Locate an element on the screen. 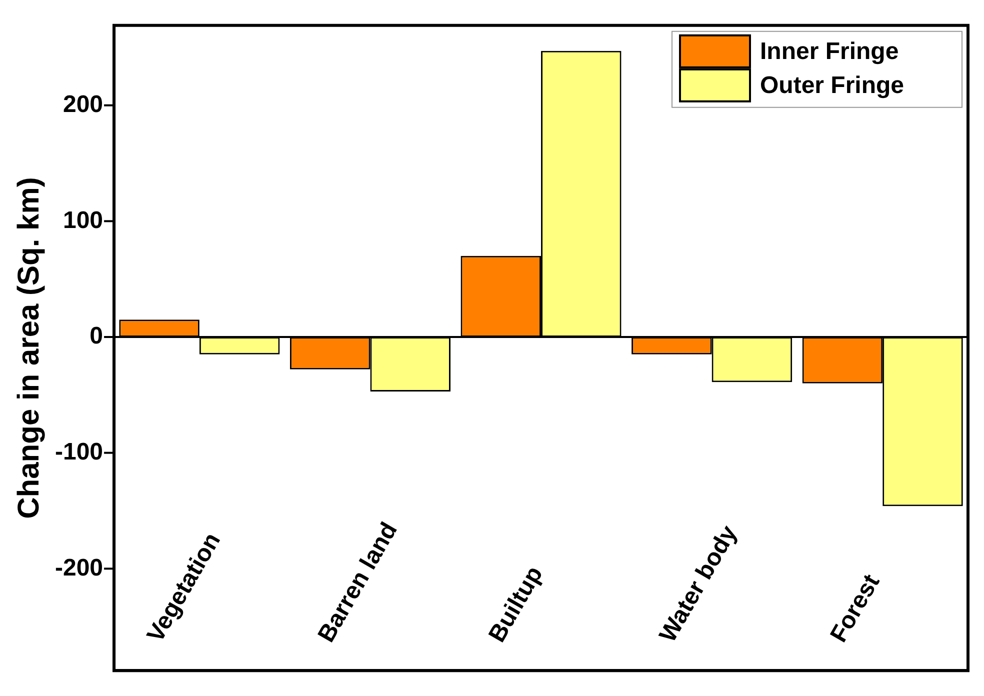 The height and width of the screenshot is (696, 984). y-tick-label: -200 is located at coordinates (79, 568).